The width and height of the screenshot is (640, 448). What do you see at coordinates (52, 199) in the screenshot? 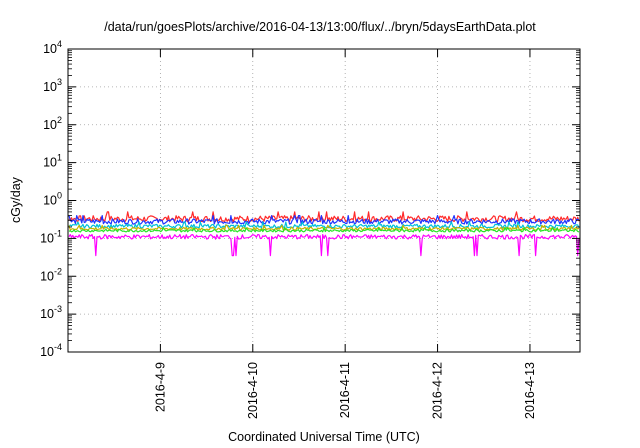
I see `y-tick-label: 10⁰` at bounding box center [52, 199].